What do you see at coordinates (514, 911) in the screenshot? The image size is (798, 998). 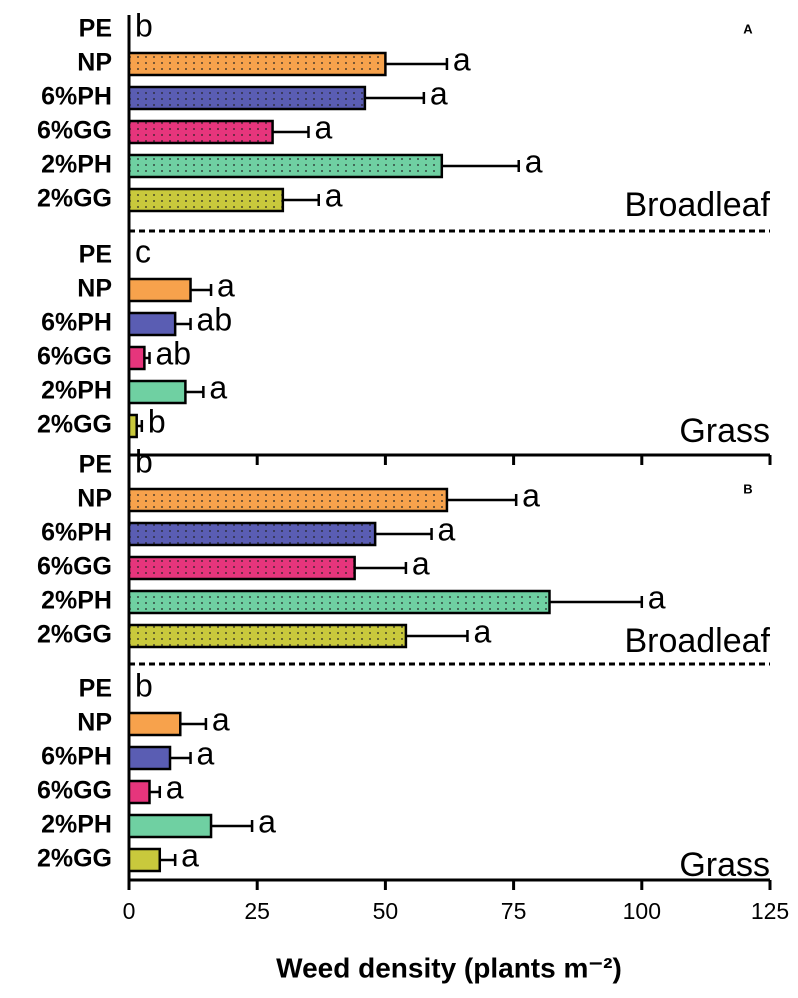 I see `x-tick-label: 75` at bounding box center [514, 911].